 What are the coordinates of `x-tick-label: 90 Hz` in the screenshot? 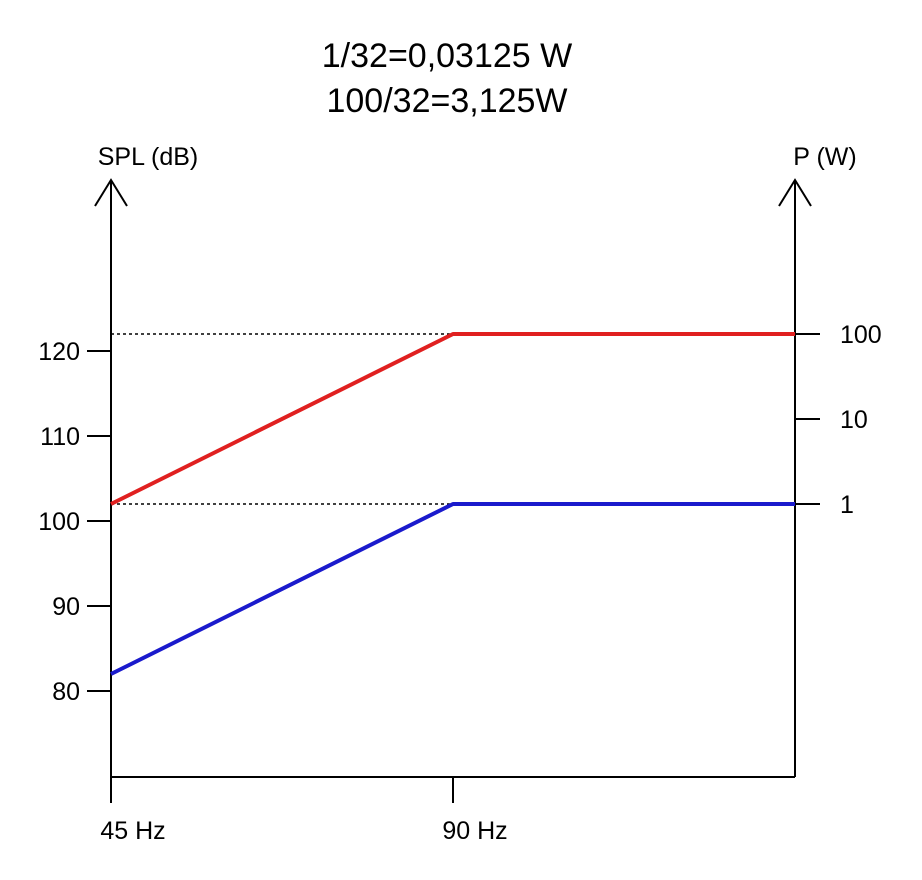 It's located at (474, 831).